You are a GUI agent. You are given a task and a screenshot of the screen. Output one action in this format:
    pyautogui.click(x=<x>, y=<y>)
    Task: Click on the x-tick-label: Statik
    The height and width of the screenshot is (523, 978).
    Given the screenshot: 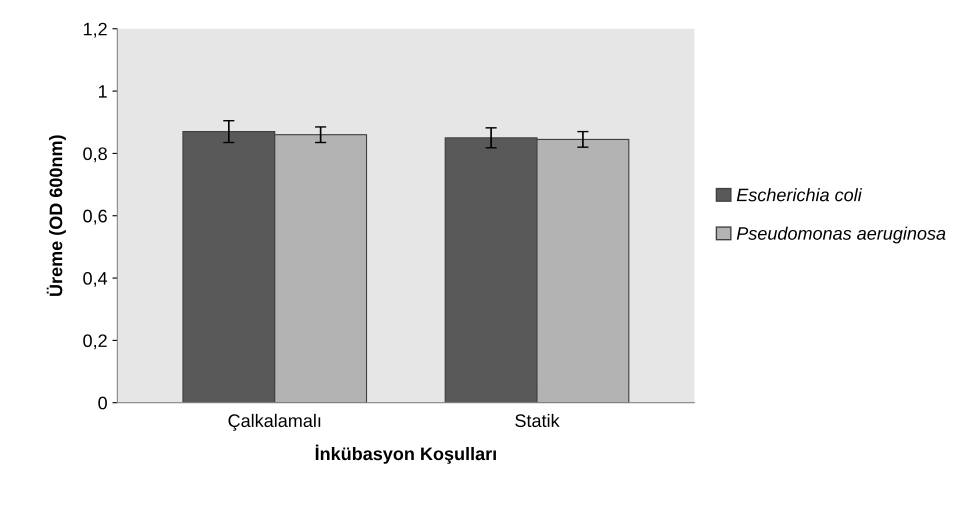 What is the action you would take?
    pyautogui.click(x=537, y=421)
    